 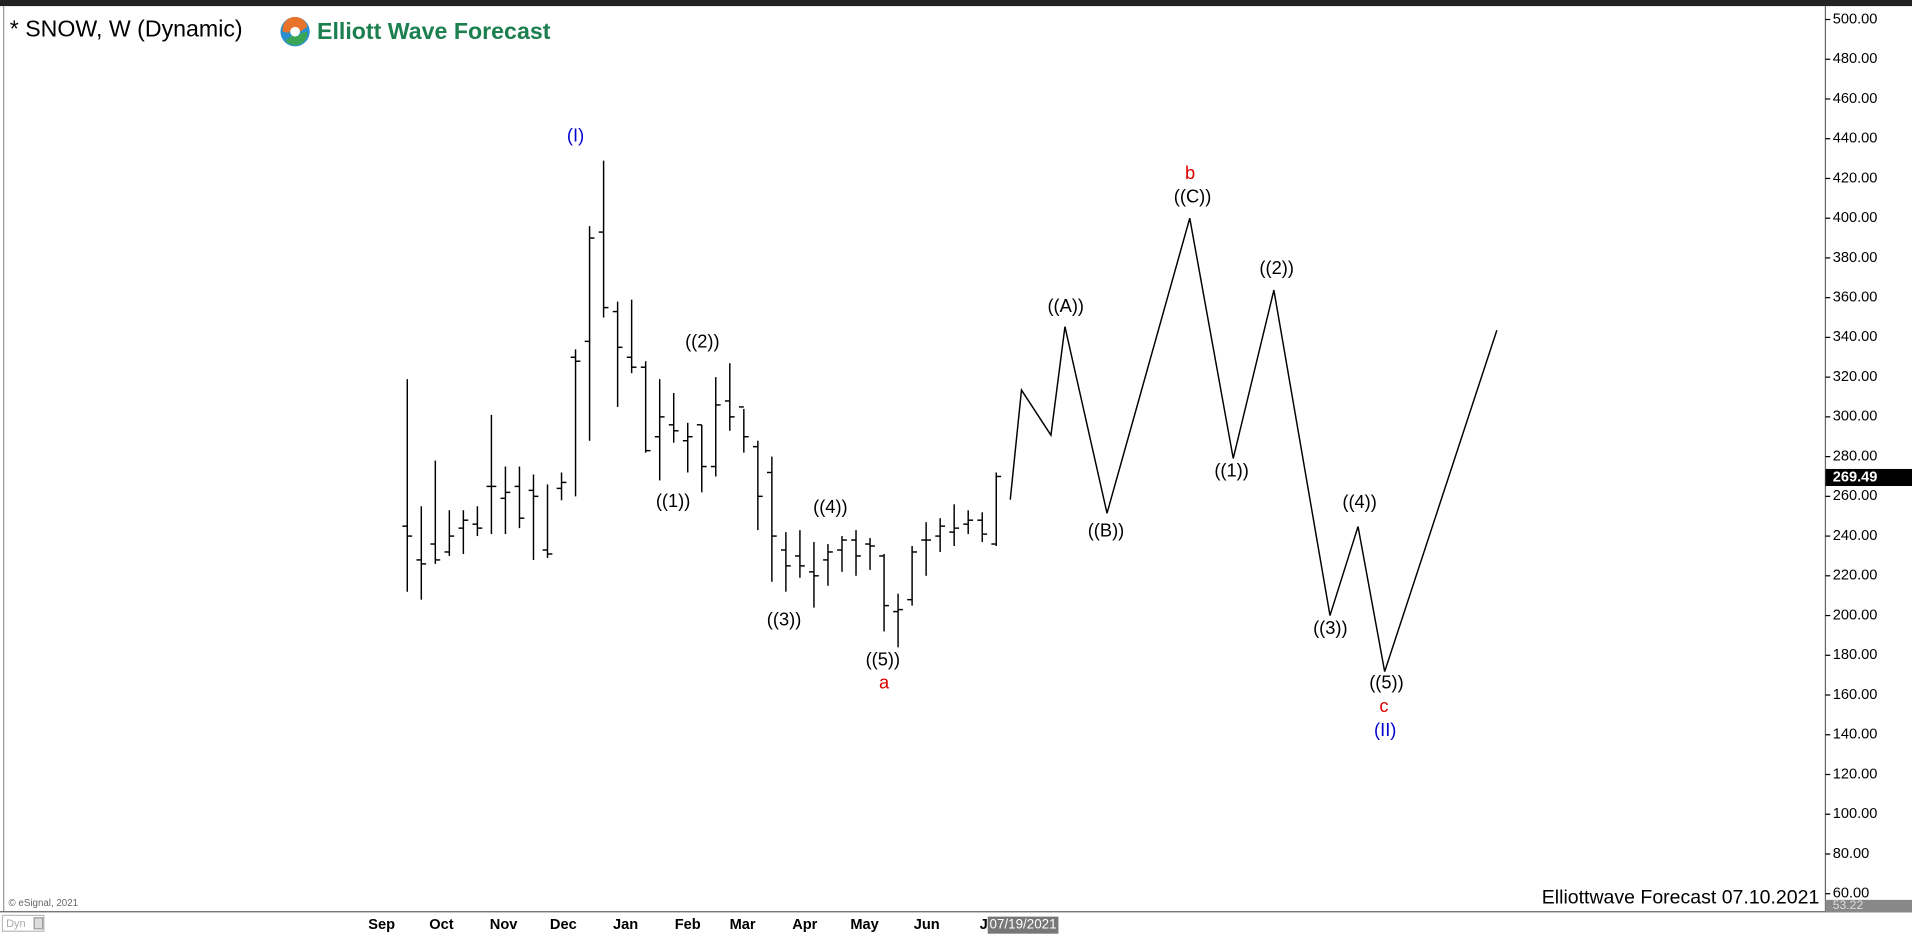 What do you see at coordinates (1855, 496) in the screenshot?
I see `y-tick-label: 260.00` at bounding box center [1855, 496].